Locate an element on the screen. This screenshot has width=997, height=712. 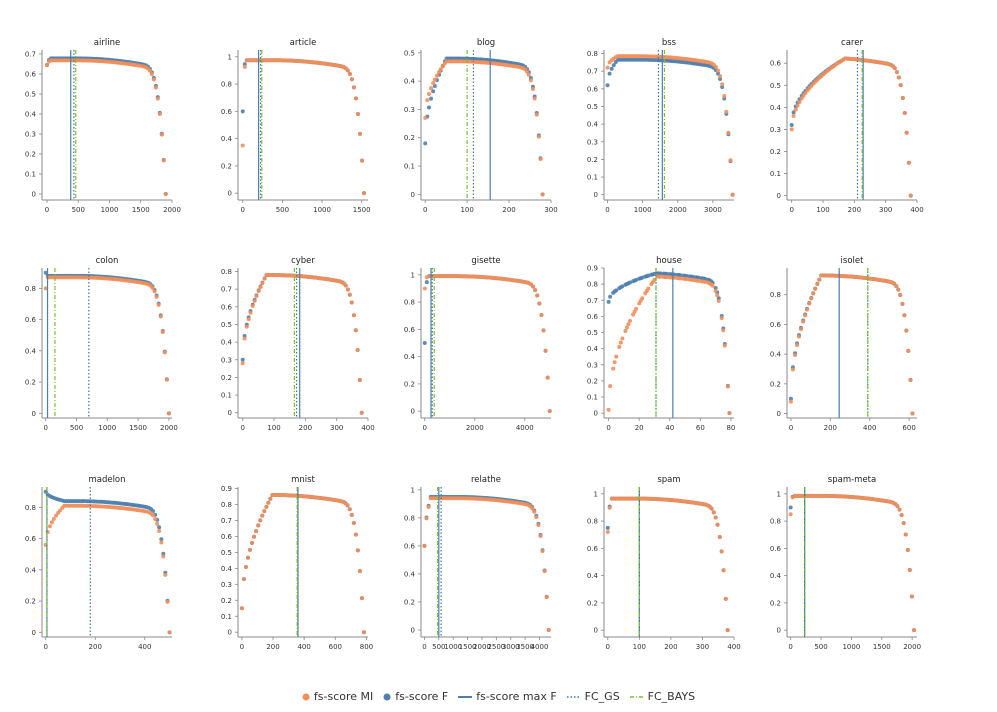
y-tick-label: 1 is located at coordinates (596, 494).